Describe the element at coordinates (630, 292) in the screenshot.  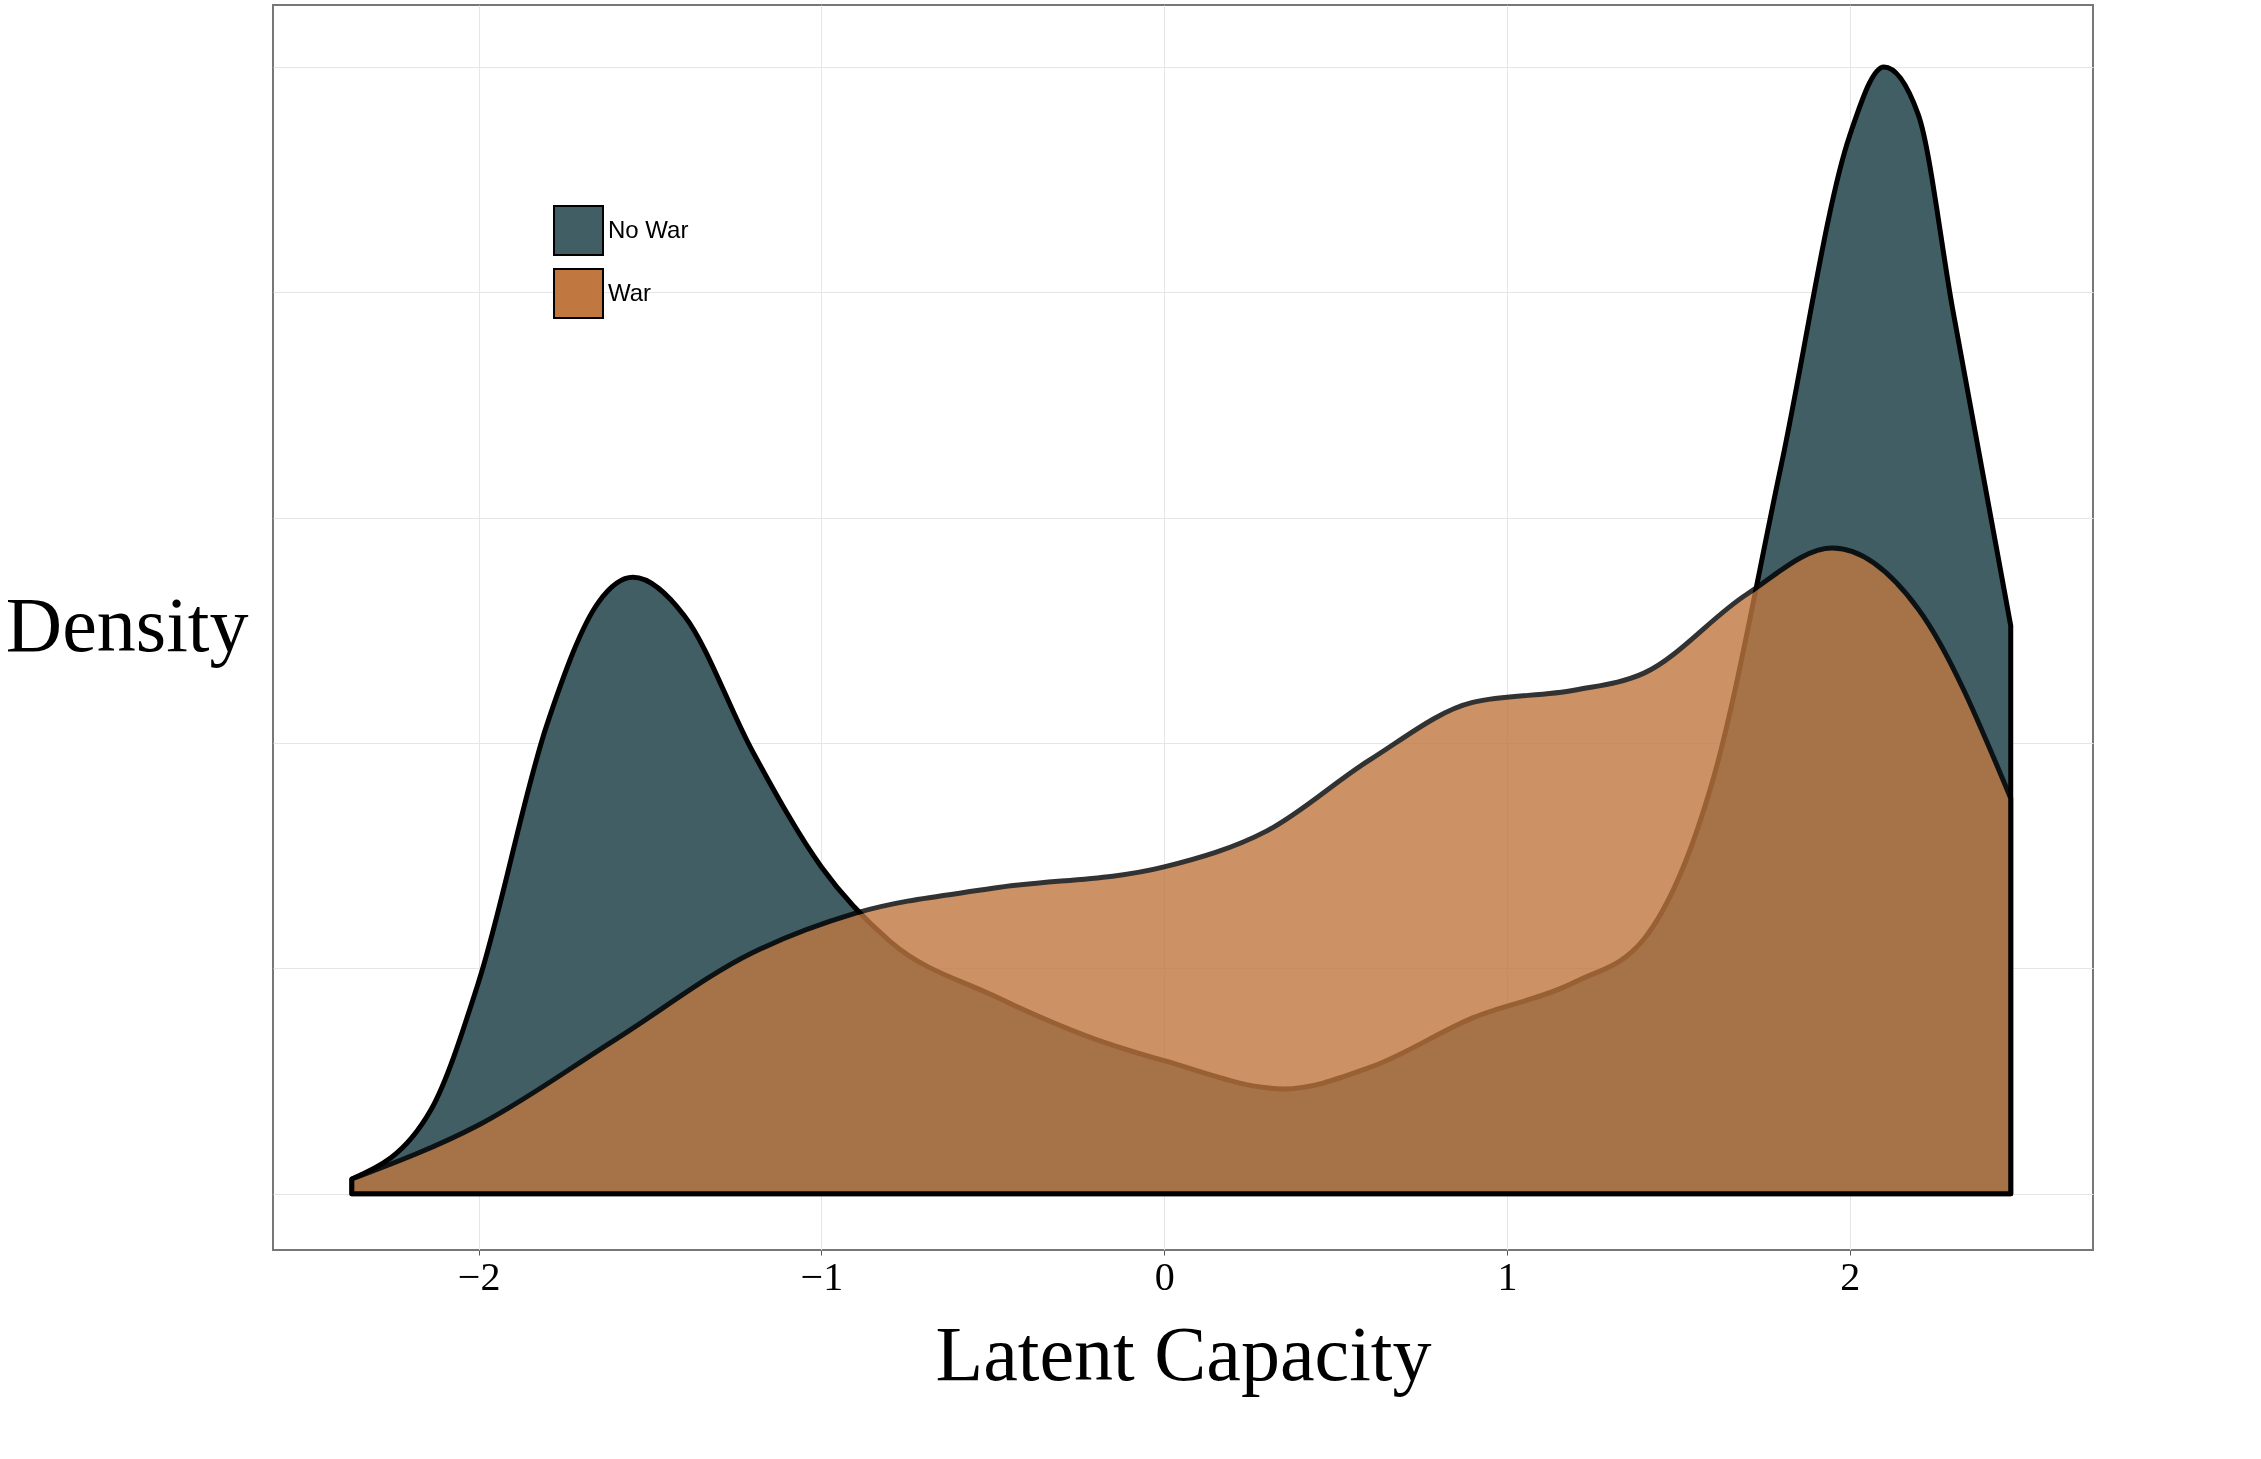
I see `legend-label: War` at that location.